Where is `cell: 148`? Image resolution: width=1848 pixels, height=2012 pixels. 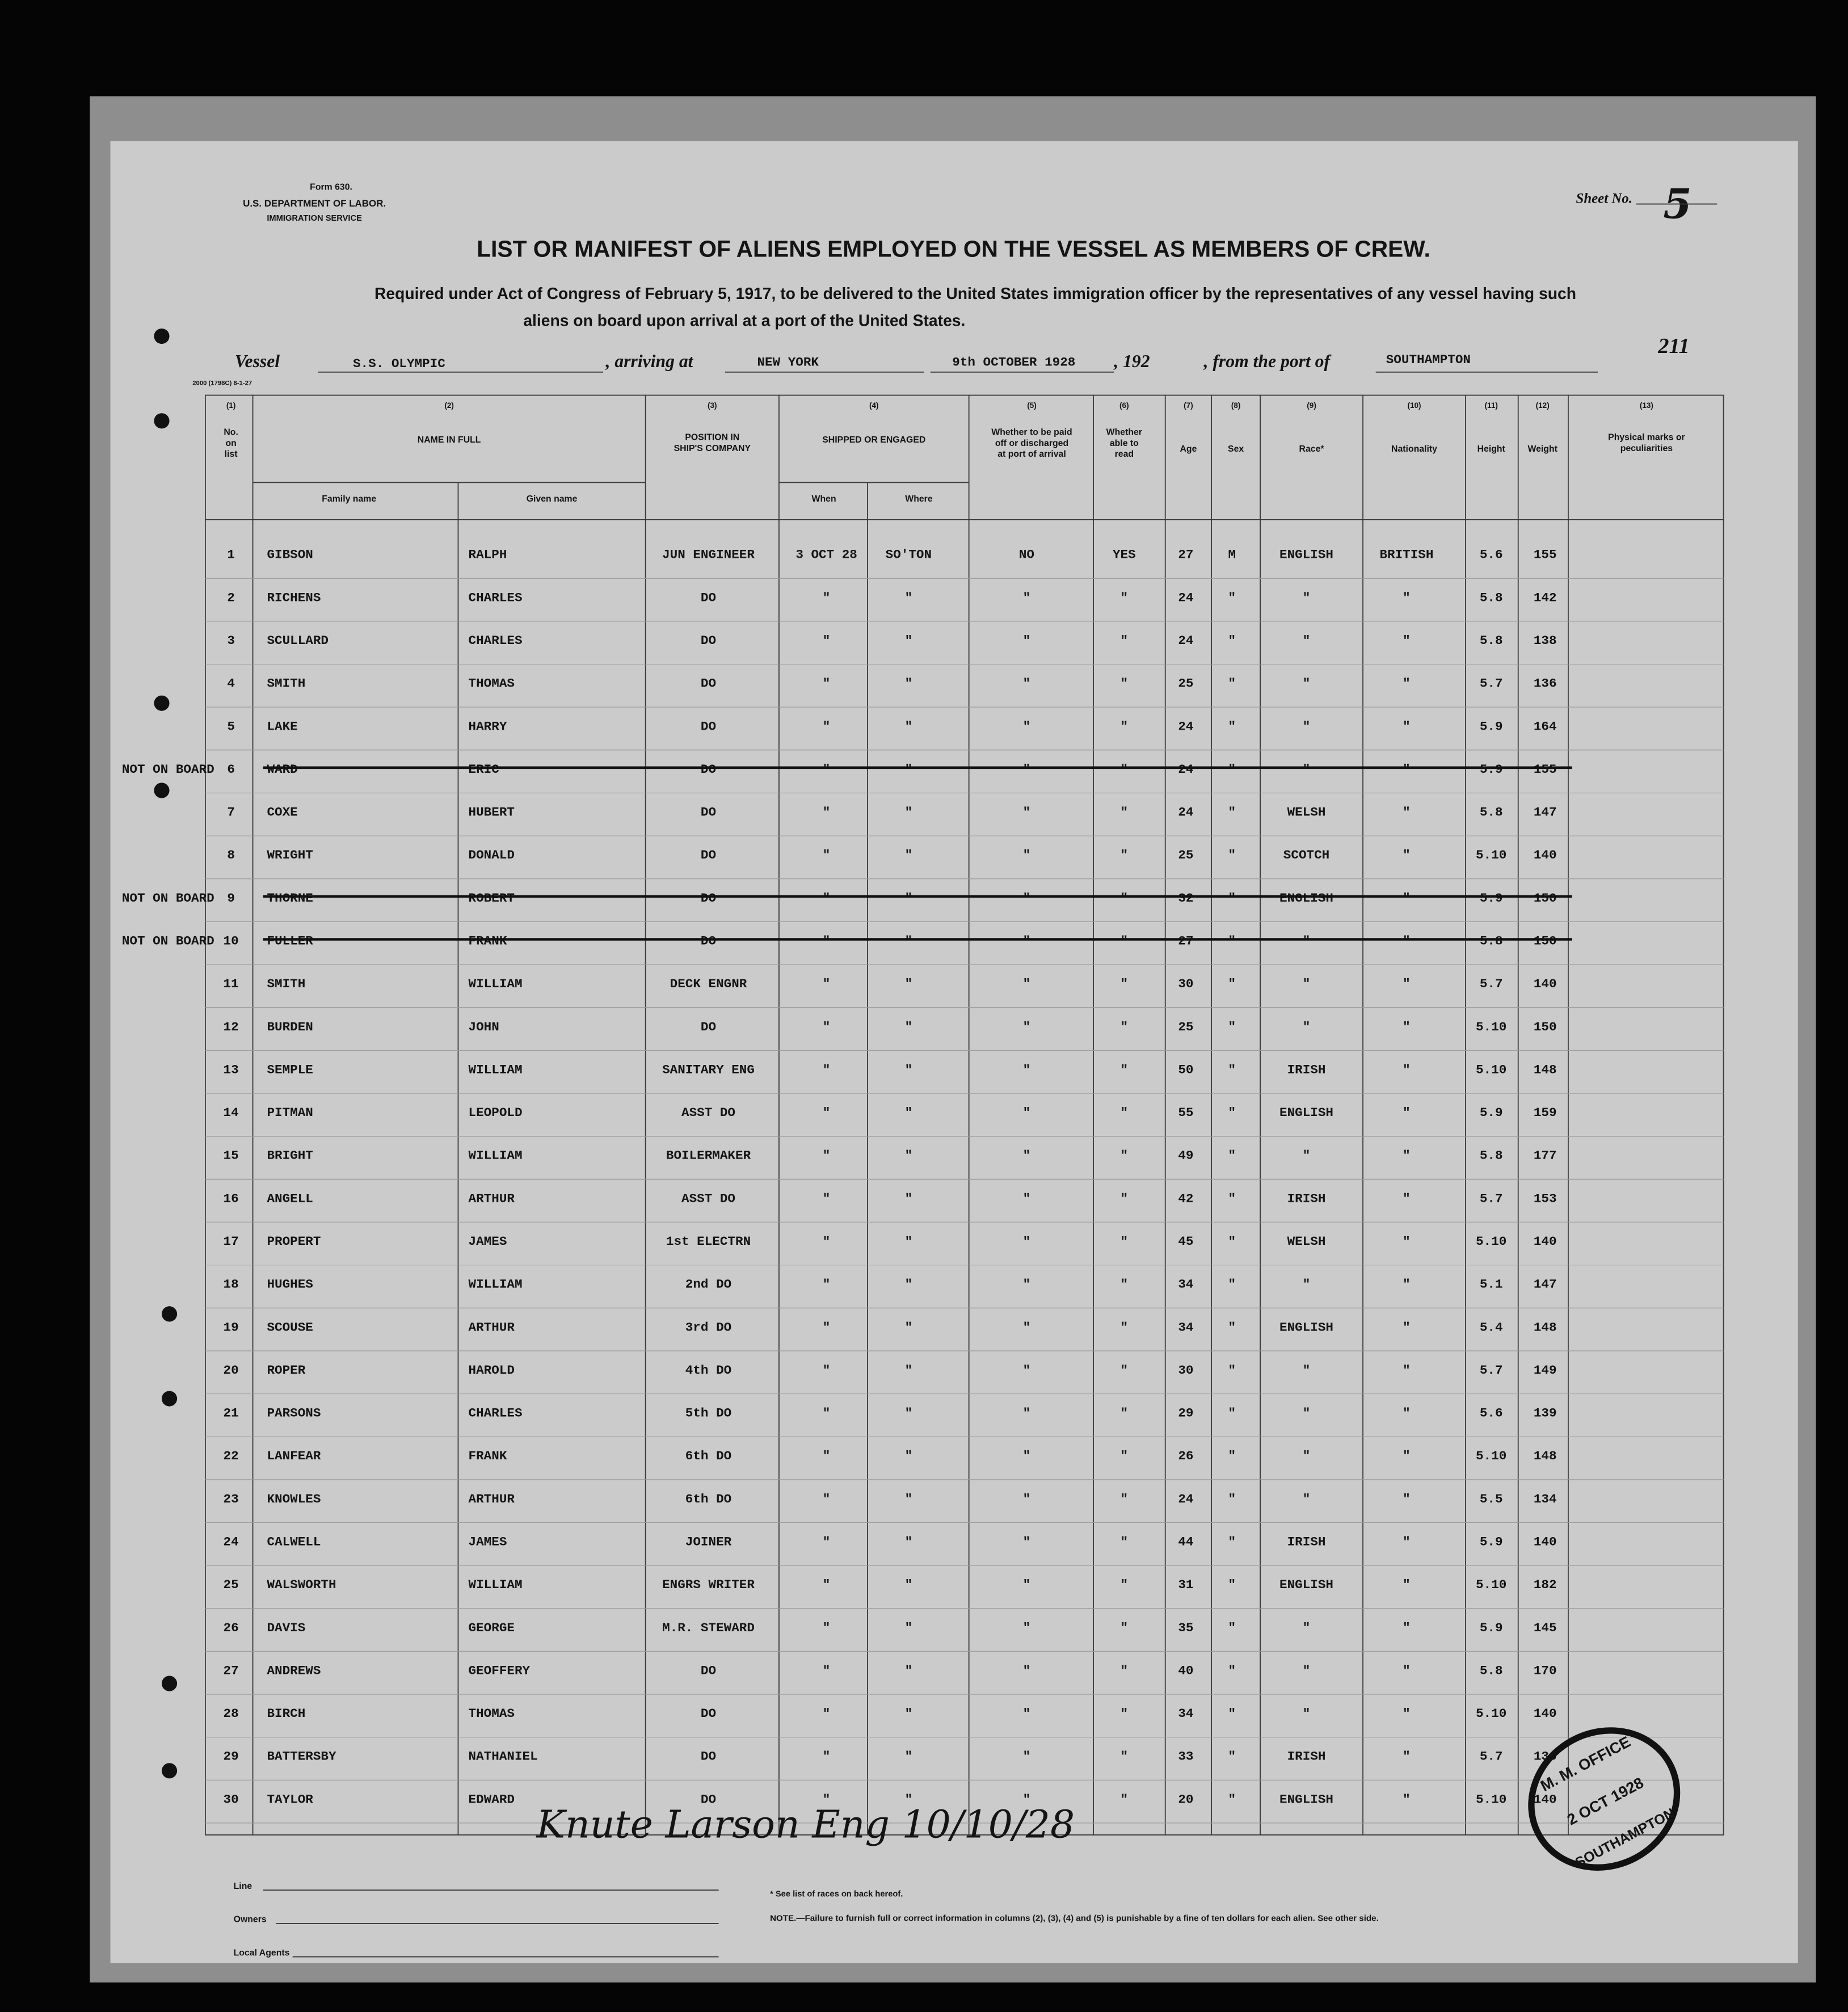
cell: 148 is located at coordinates (1546, 1456).